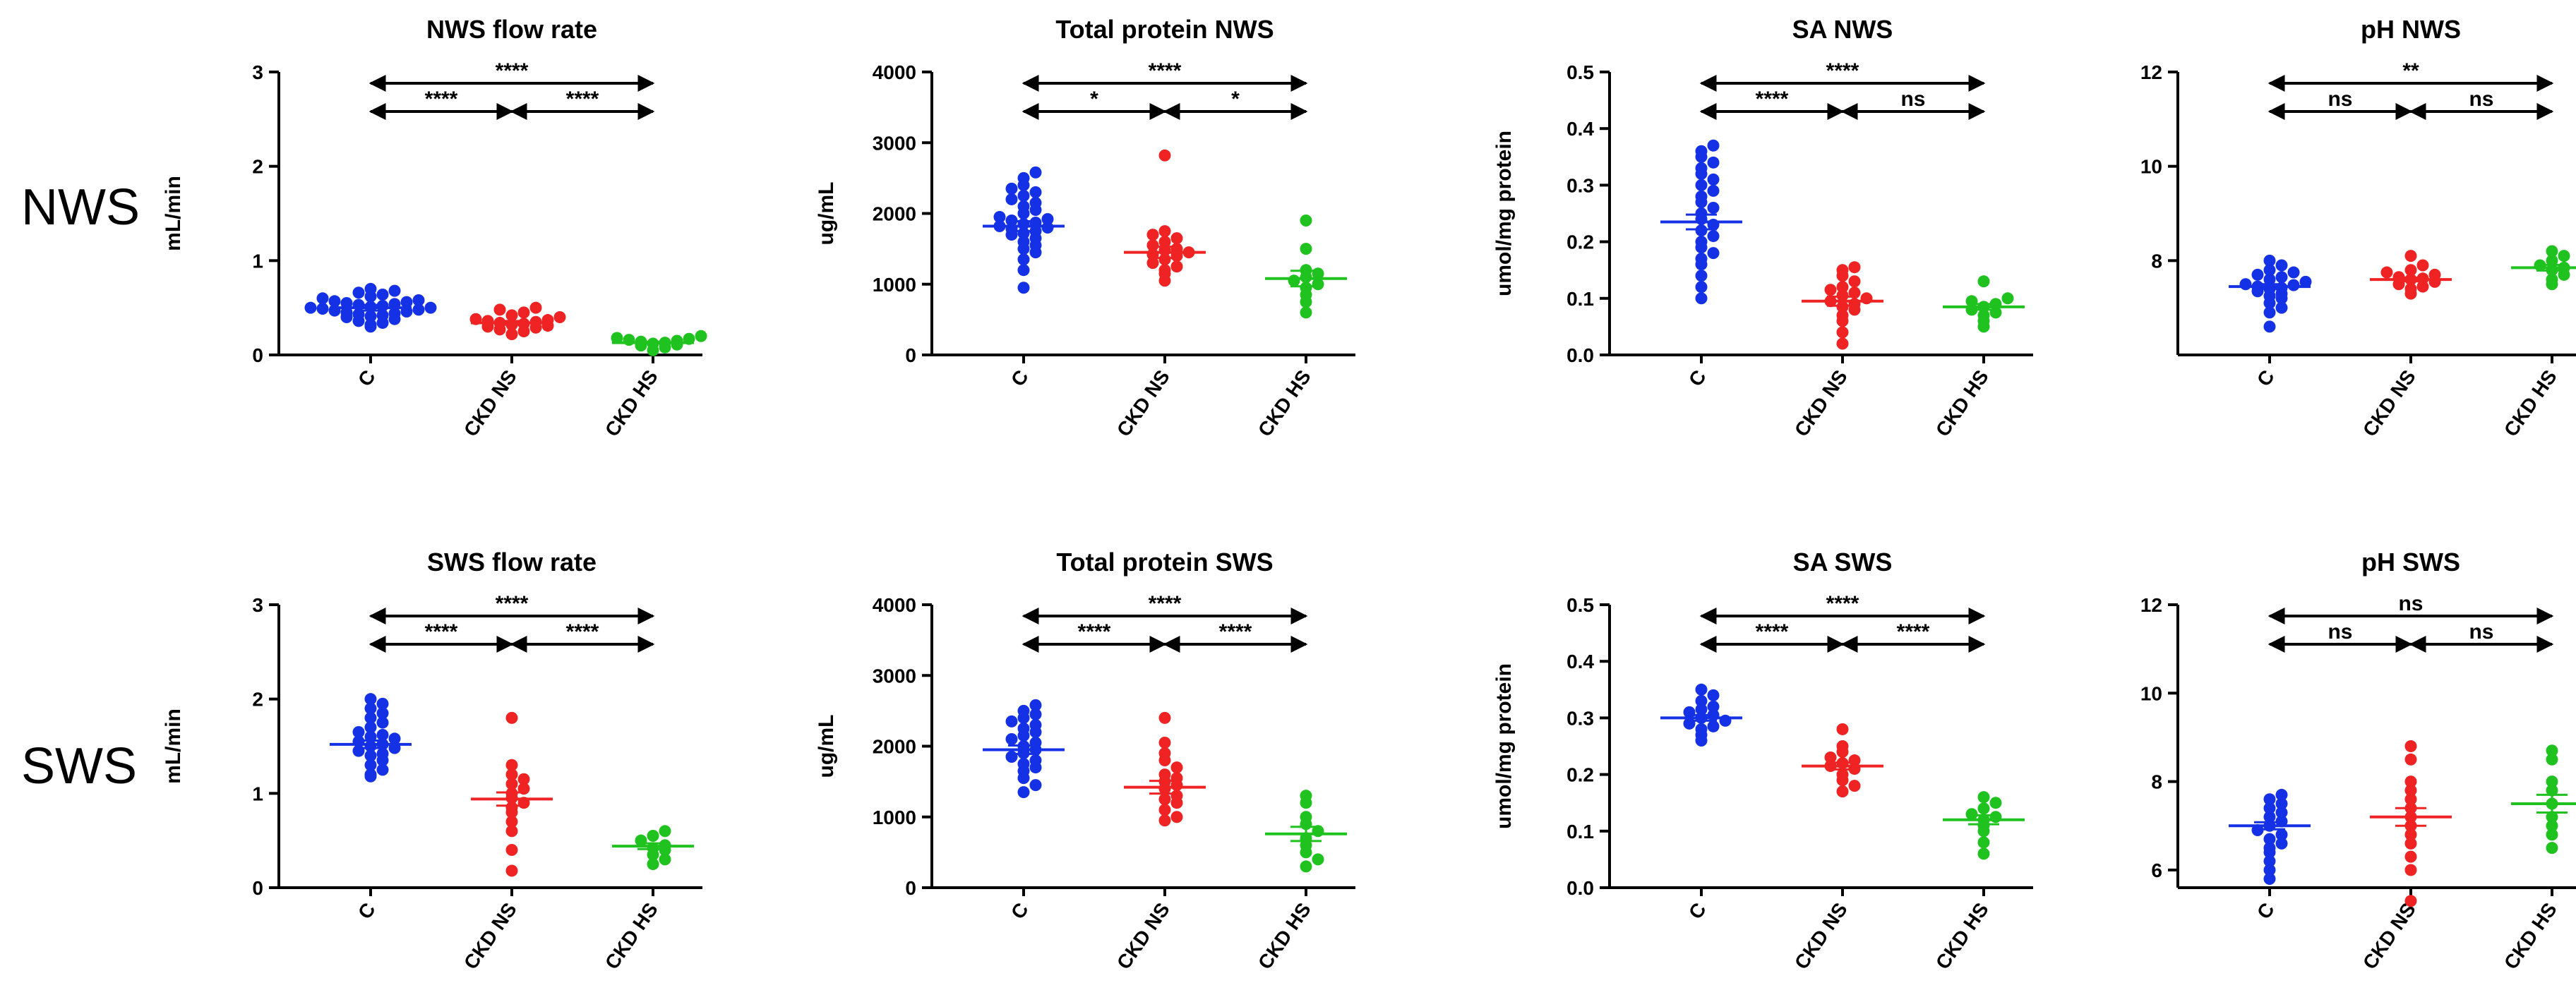 The height and width of the screenshot is (990, 2576). I want to click on significance-label: **, so click(2410, 71).